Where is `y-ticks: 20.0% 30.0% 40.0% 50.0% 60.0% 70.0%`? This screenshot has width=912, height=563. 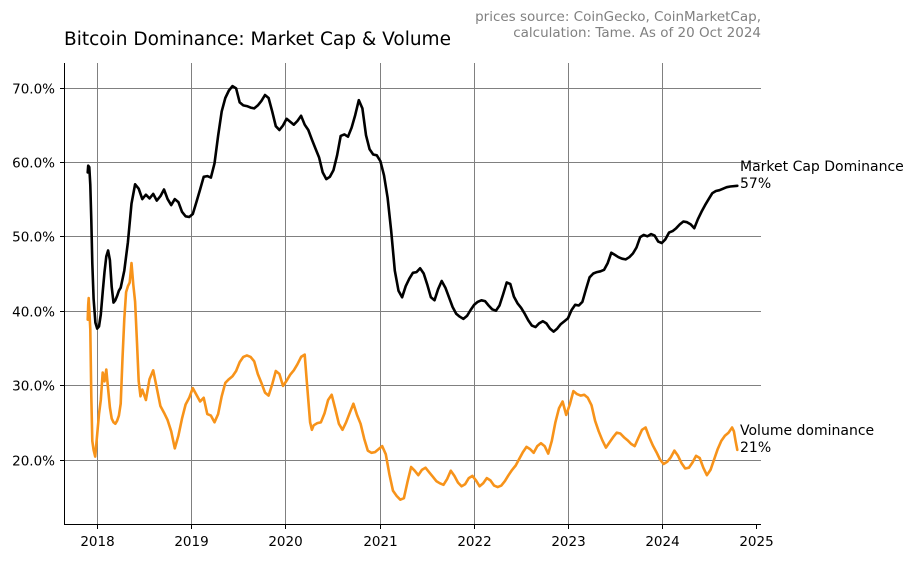
y-ticks: 20.0% 30.0% 40.0% 50.0% 60.0% 70.0% is located at coordinates (38, 276).